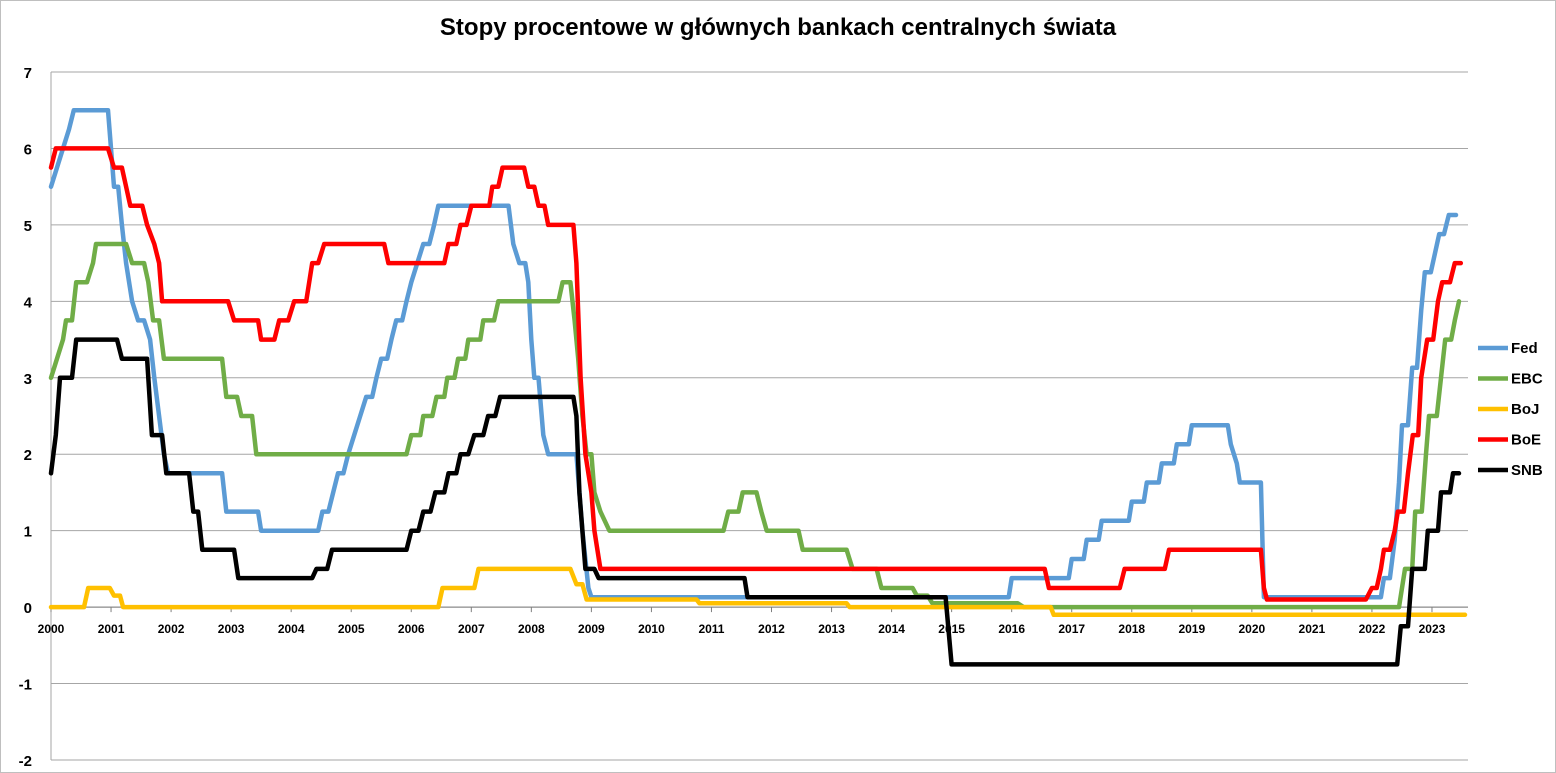  Describe the element at coordinates (1527, 470) in the screenshot. I see `legend-label-snb: SNB` at that location.